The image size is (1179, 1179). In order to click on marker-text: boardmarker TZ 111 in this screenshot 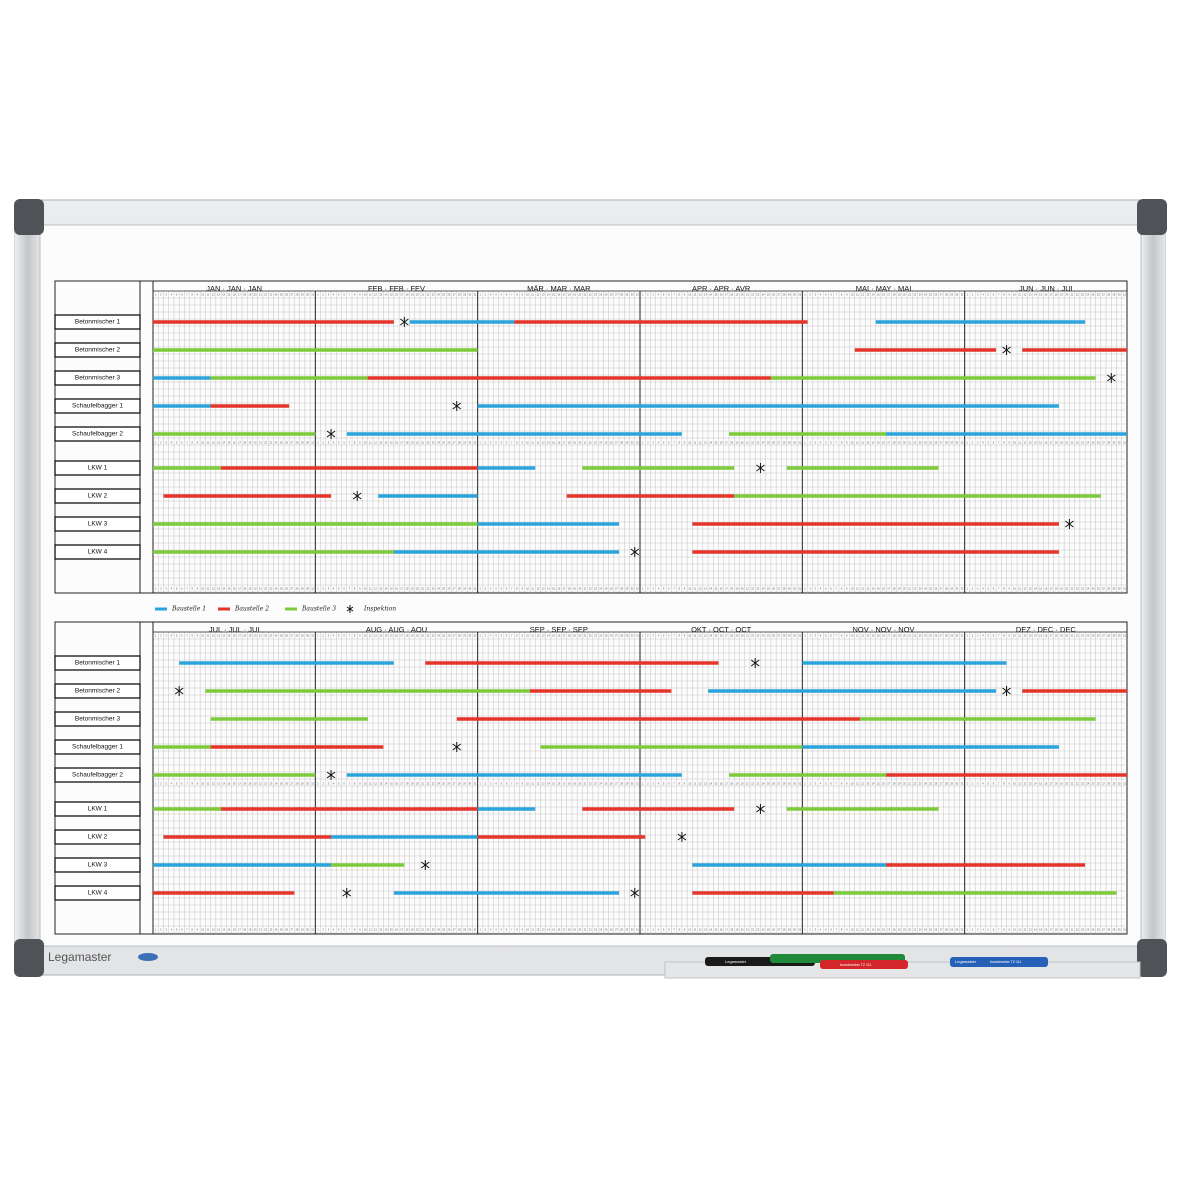, I will do `click(1005, 962)`.